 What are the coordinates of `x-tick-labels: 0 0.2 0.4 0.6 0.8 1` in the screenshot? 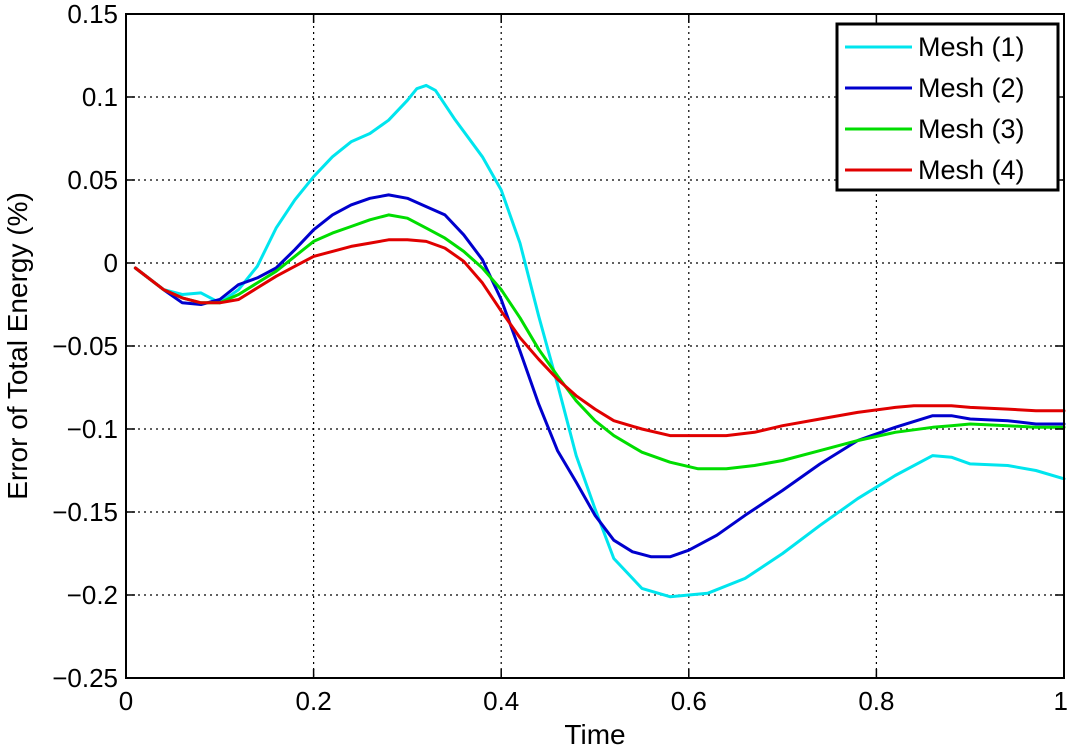 It's located at (593, 701).